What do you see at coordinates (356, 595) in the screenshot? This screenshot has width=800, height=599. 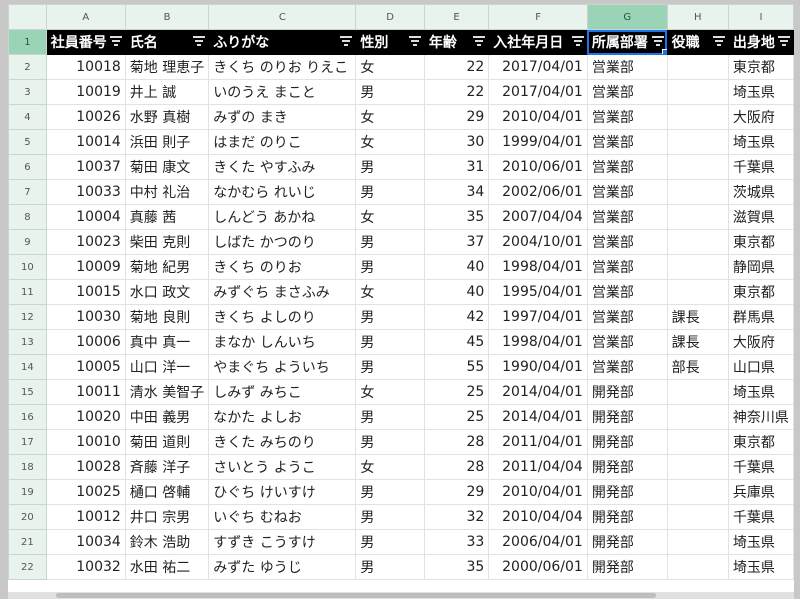 I see `scrollbar-thumb` at bounding box center [356, 595].